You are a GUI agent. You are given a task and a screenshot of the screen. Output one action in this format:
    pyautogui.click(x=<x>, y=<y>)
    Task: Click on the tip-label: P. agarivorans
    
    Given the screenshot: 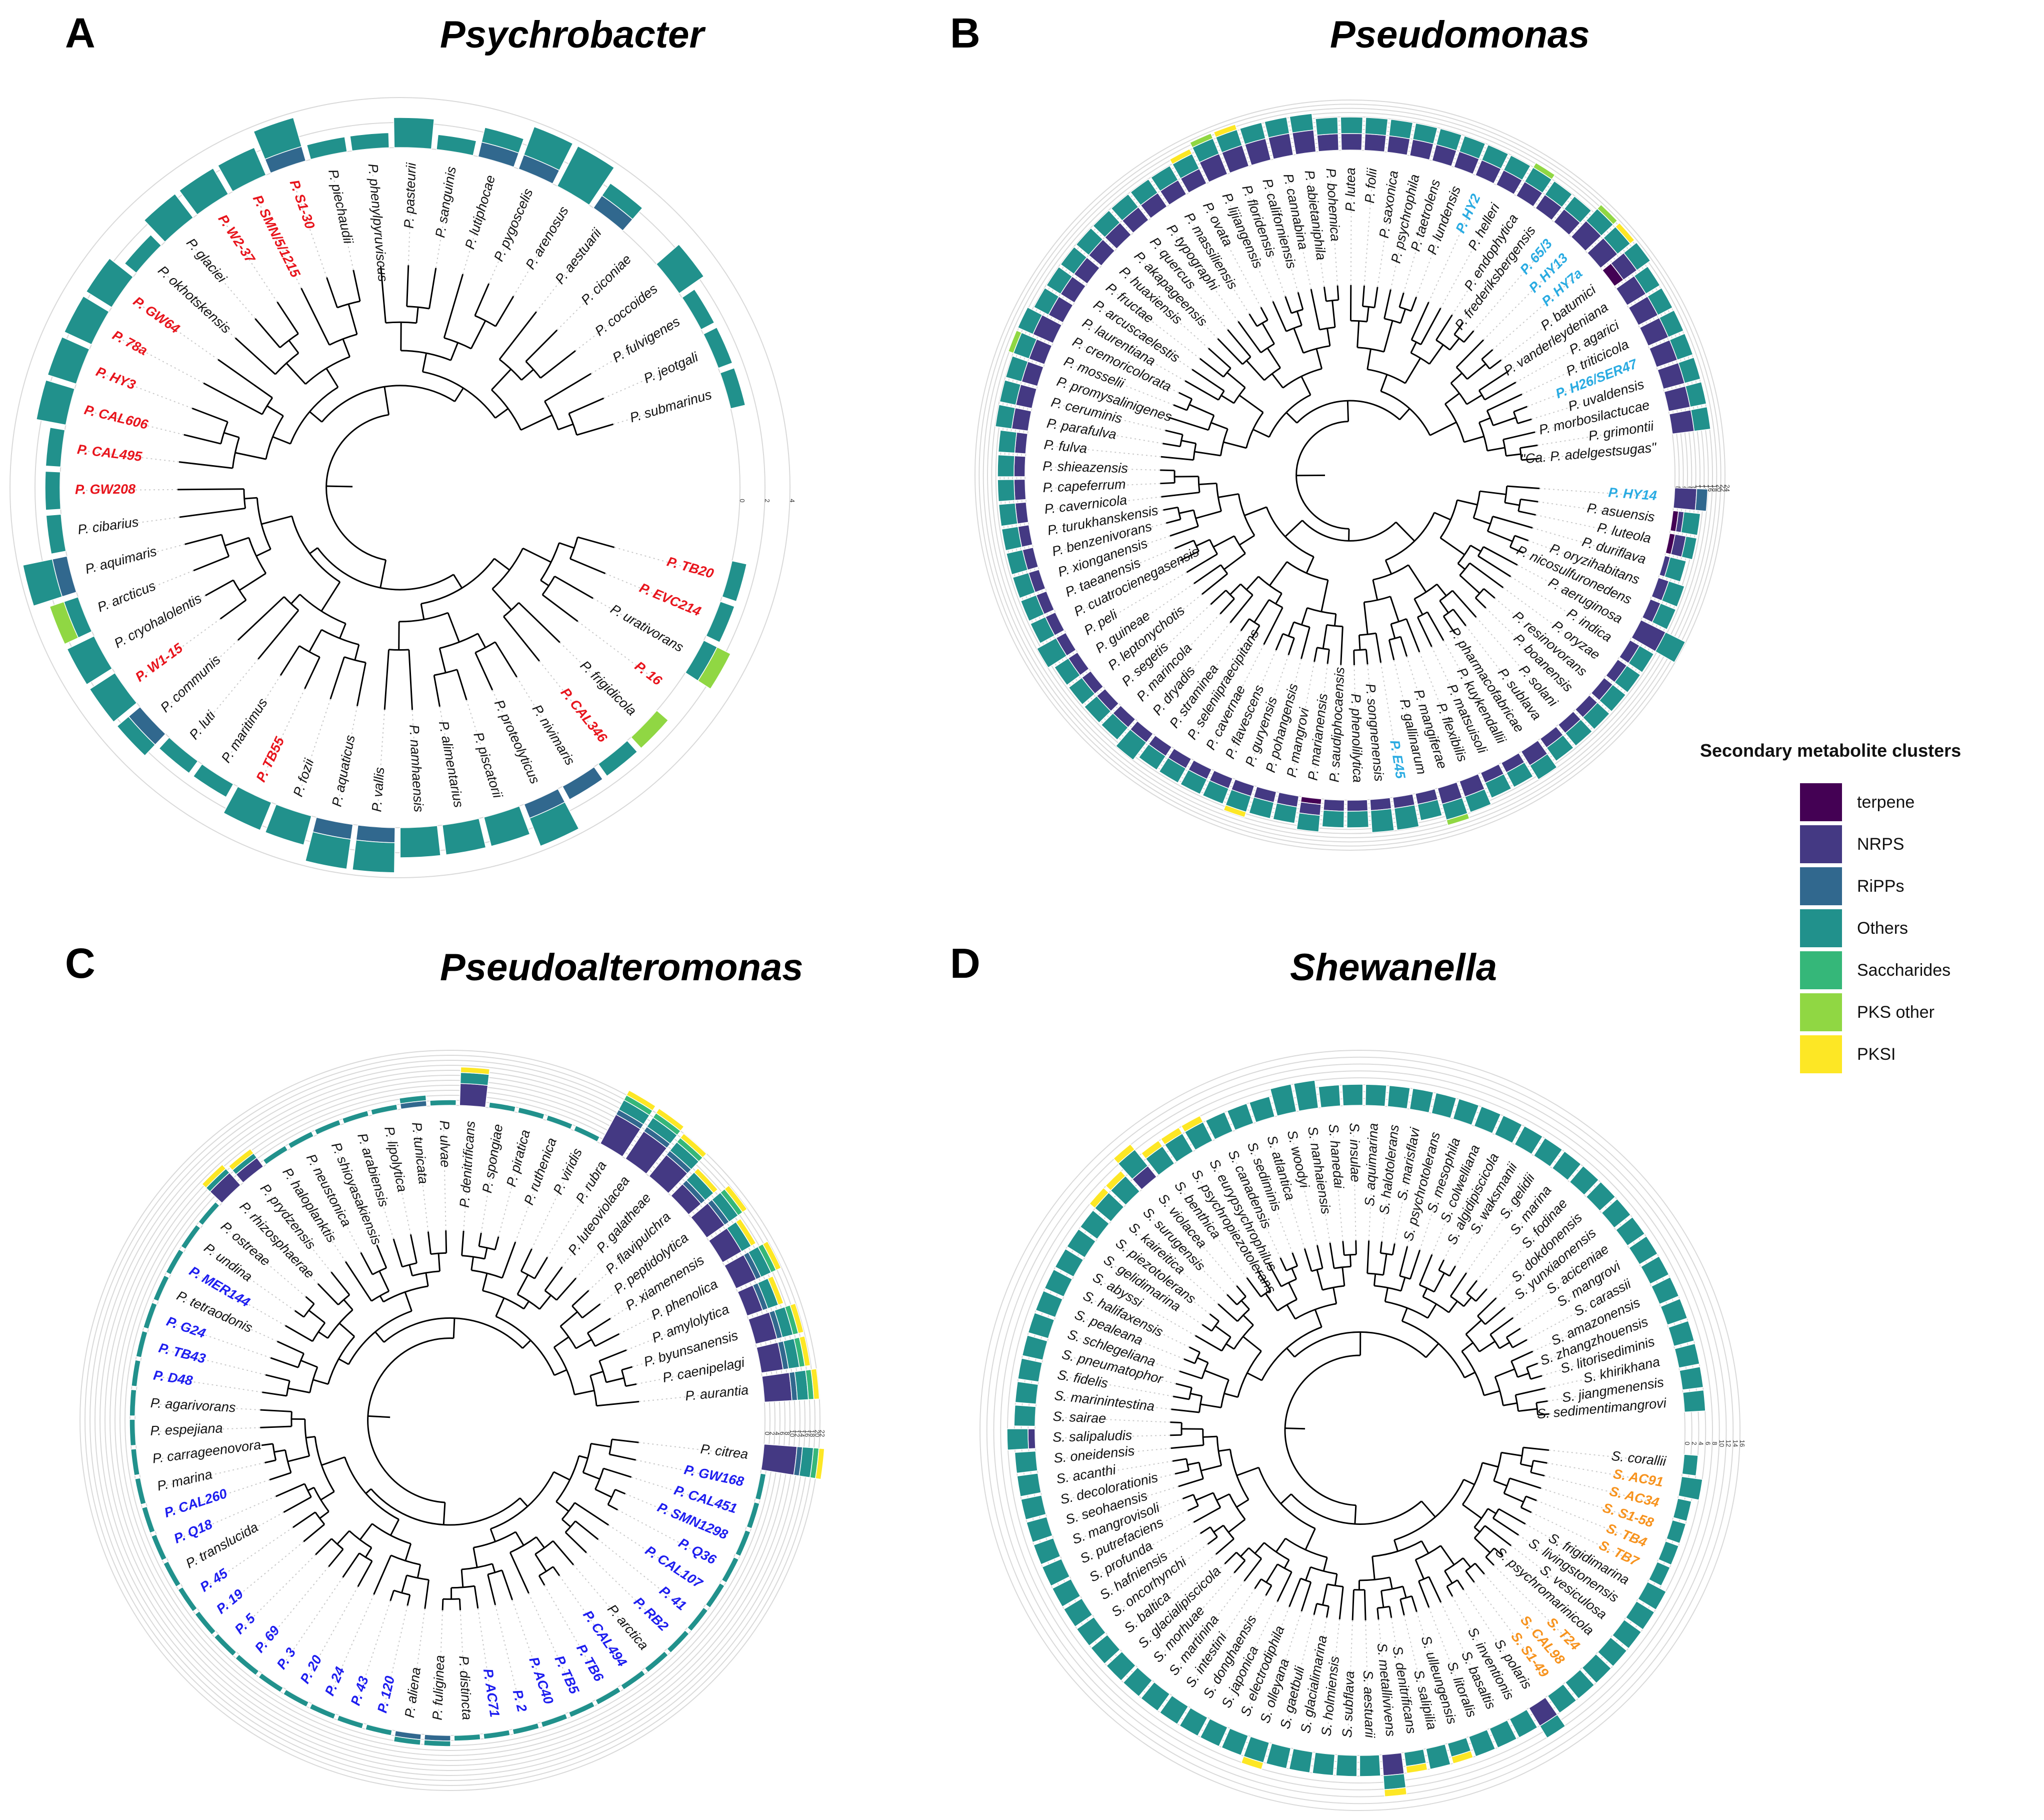 What is the action you would take?
    pyautogui.click(x=193, y=1405)
    